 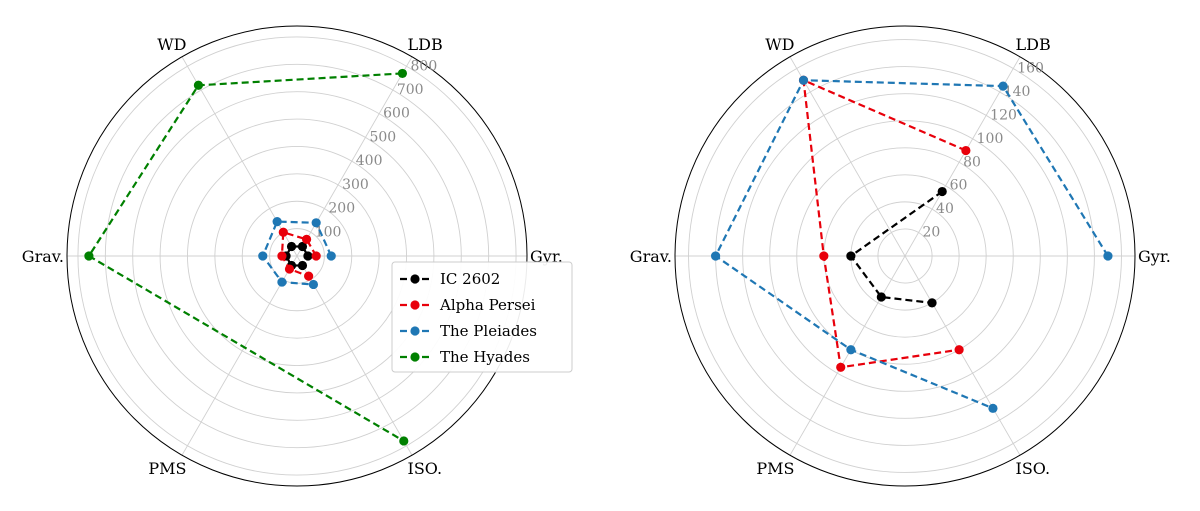 I want to click on radial-tick-label: 80, so click(x=972, y=162).